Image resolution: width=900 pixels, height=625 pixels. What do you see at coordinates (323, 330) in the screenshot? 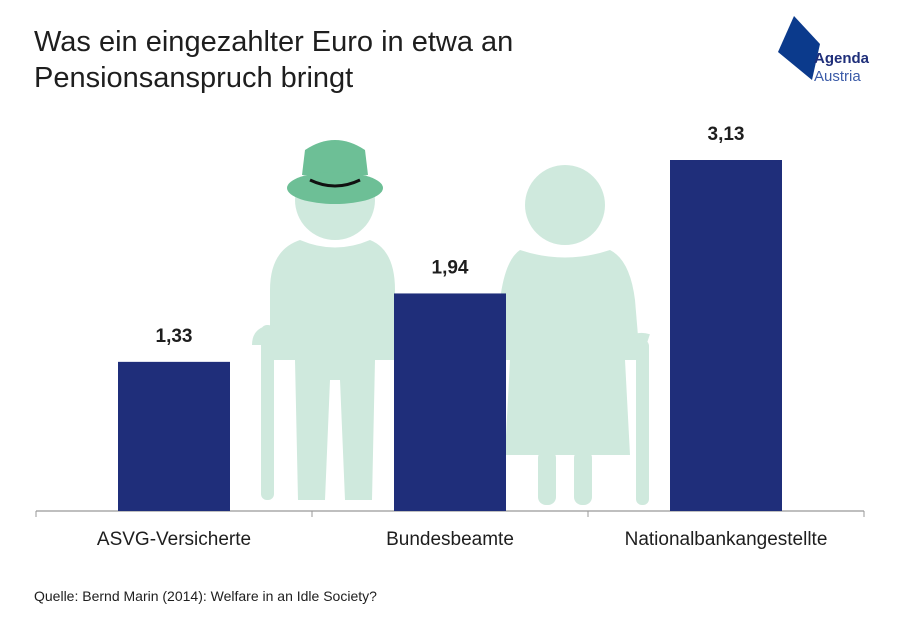
I see `old-man-illustration` at bounding box center [323, 330].